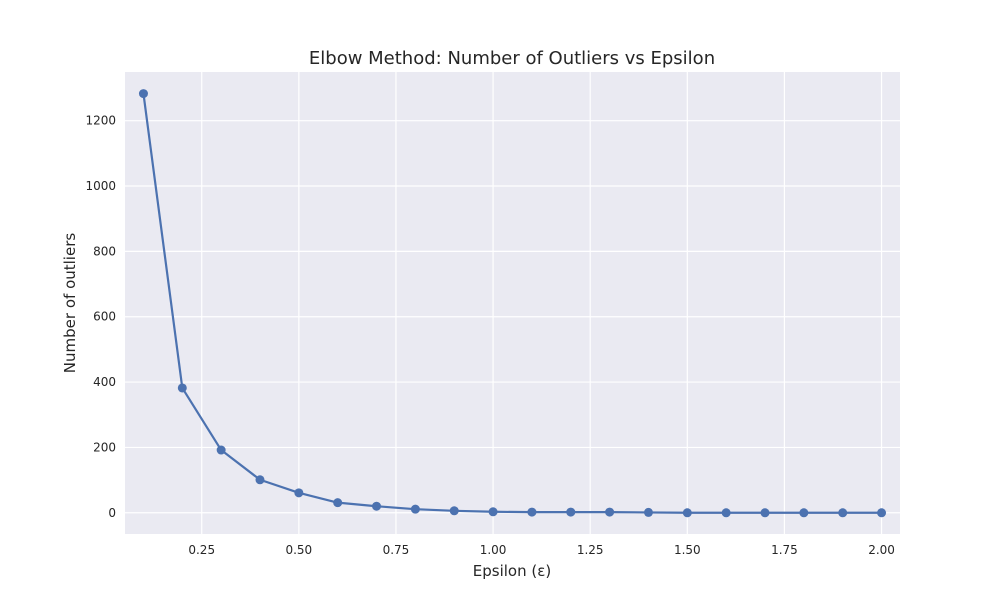  What do you see at coordinates (104, 251) in the screenshot?
I see `y-tick-label: 800` at bounding box center [104, 251].